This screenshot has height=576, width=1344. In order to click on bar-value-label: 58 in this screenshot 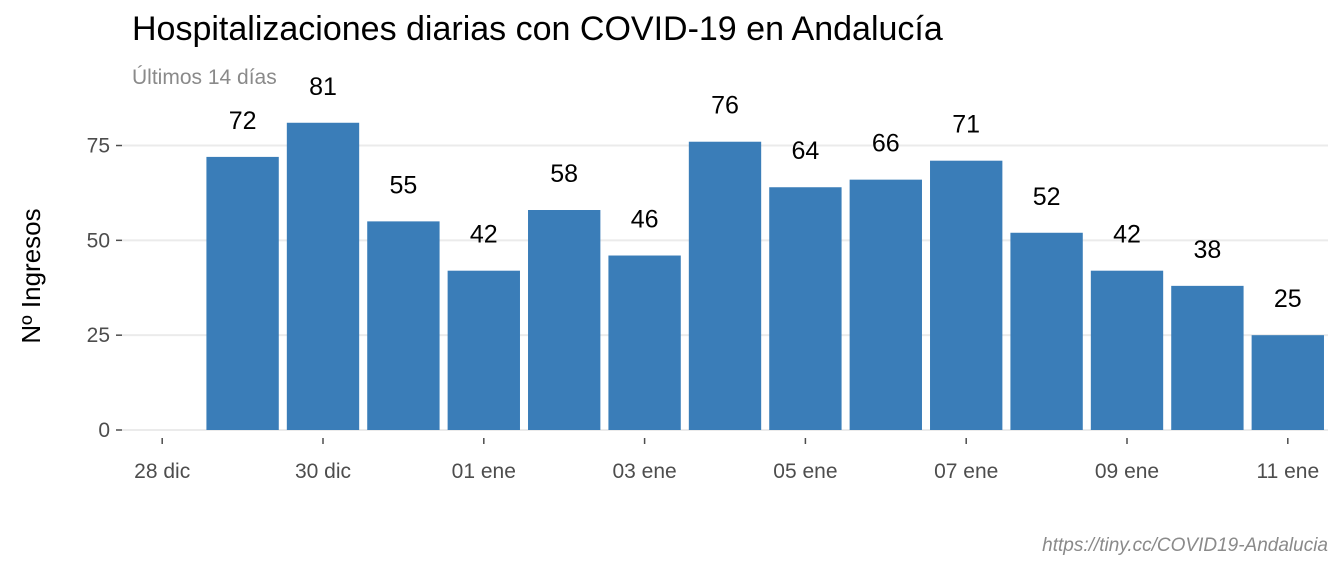, I will do `click(564, 174)`.